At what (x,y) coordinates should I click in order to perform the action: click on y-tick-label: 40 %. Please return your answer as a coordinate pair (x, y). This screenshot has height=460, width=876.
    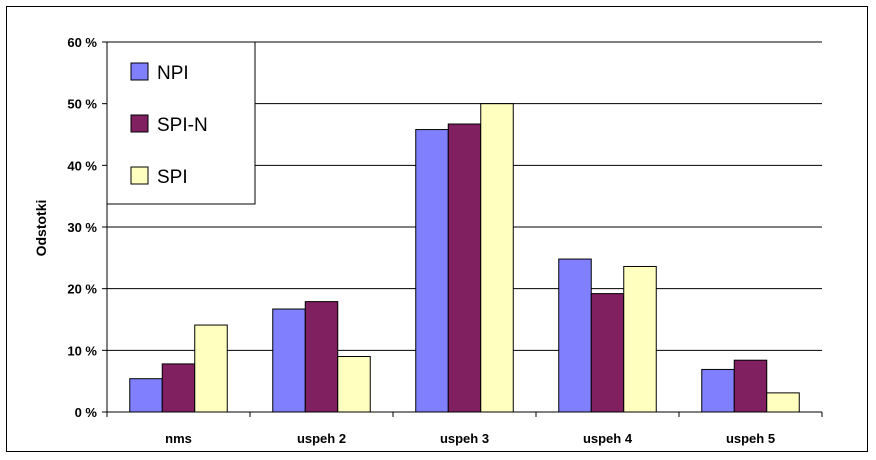
    Looking at the image, I should click on (82, 165).